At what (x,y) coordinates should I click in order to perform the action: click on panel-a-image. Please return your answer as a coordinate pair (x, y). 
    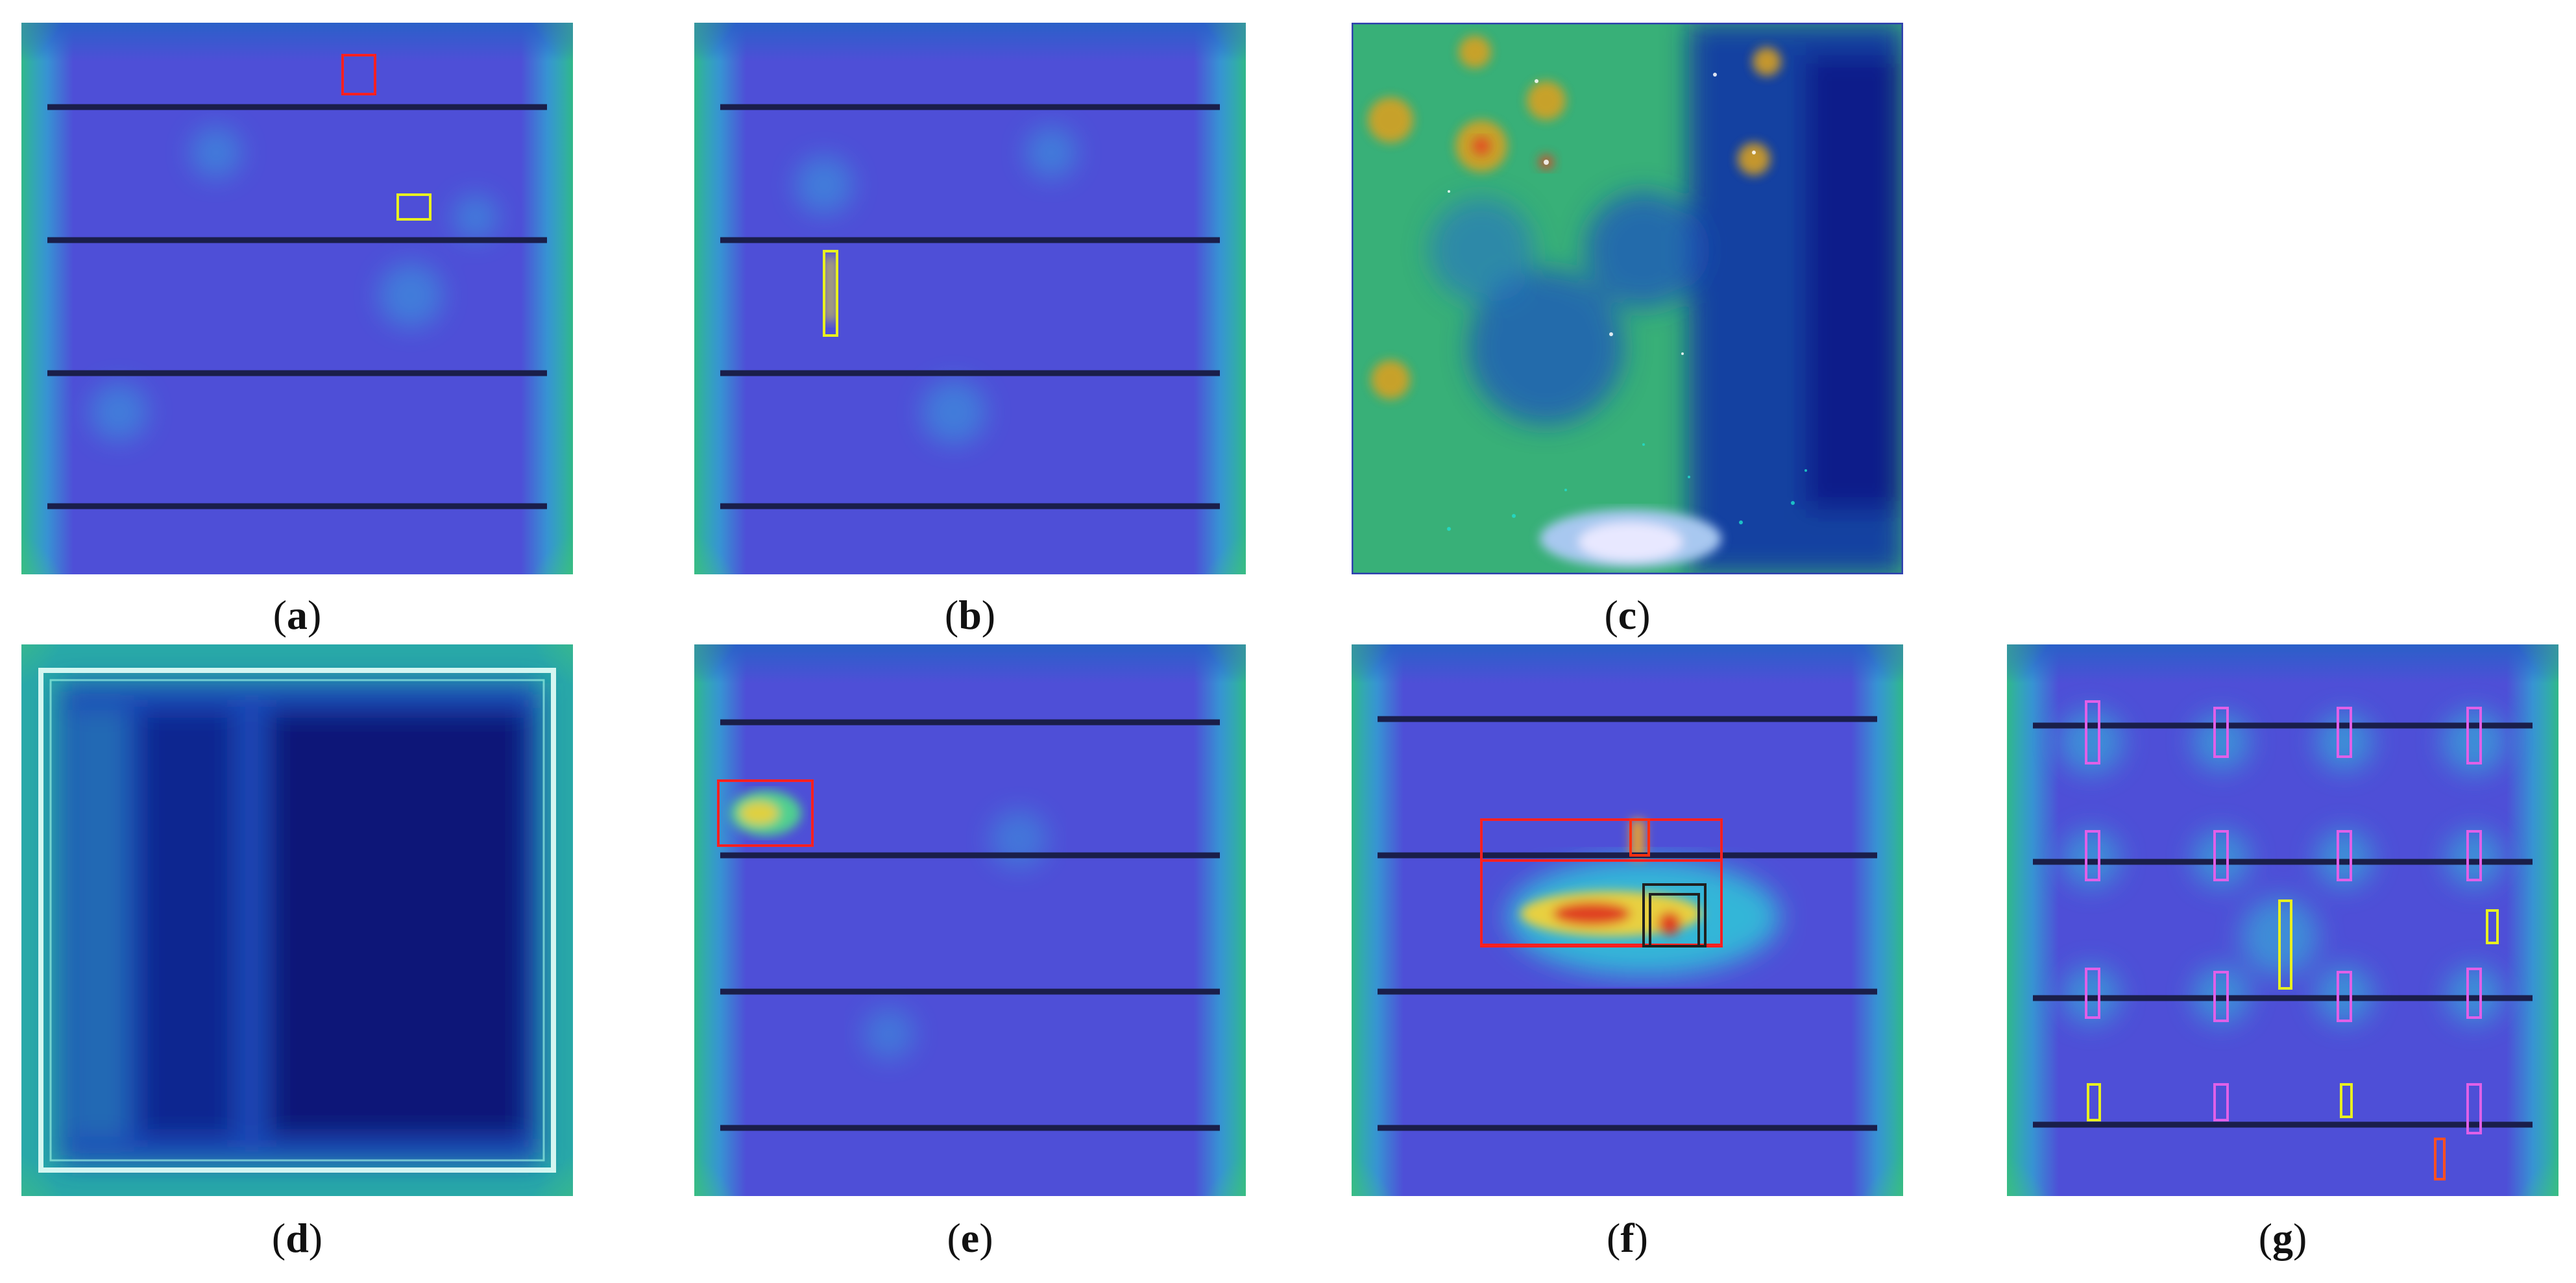
    Looking at the image, I should click on (297, 298).